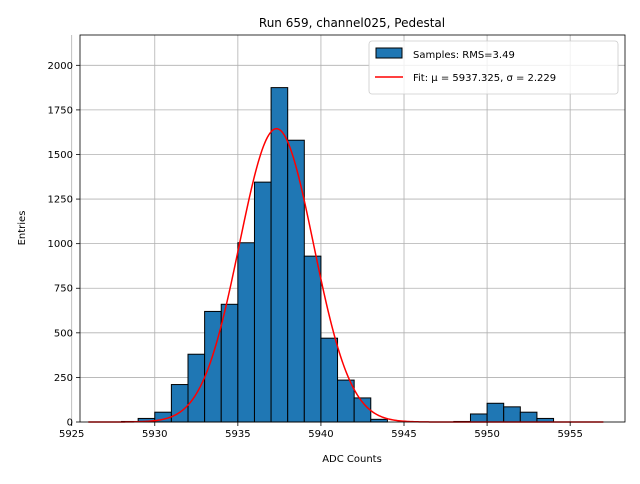 The image size is (640, 484). What do you see at coordinates (403, 434) in the screenshot?
I see `x-tick-label: 5945` at bounding box center [403, 434].